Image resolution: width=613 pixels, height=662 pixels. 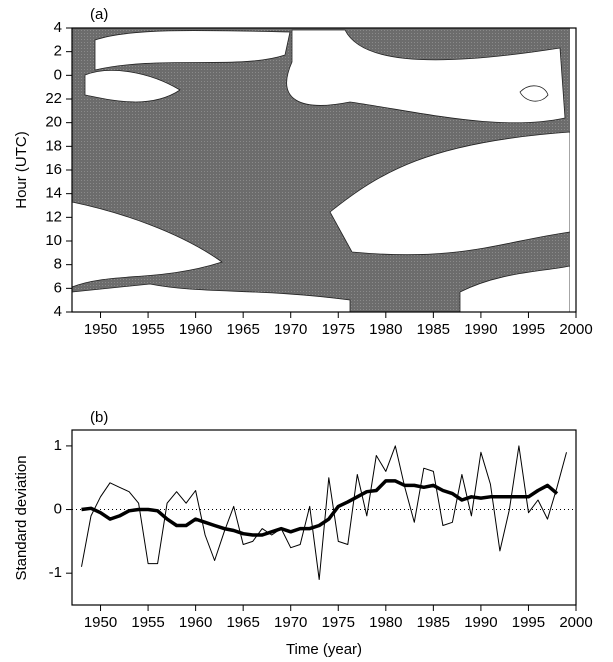 I want to click on y-tick-label: 18, so click(x=53, y=145).